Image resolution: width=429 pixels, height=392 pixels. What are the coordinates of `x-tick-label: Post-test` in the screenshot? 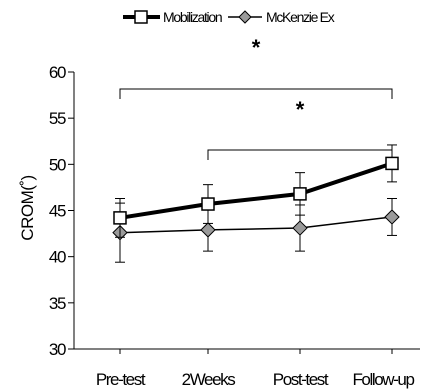 It's located at (301, 379).